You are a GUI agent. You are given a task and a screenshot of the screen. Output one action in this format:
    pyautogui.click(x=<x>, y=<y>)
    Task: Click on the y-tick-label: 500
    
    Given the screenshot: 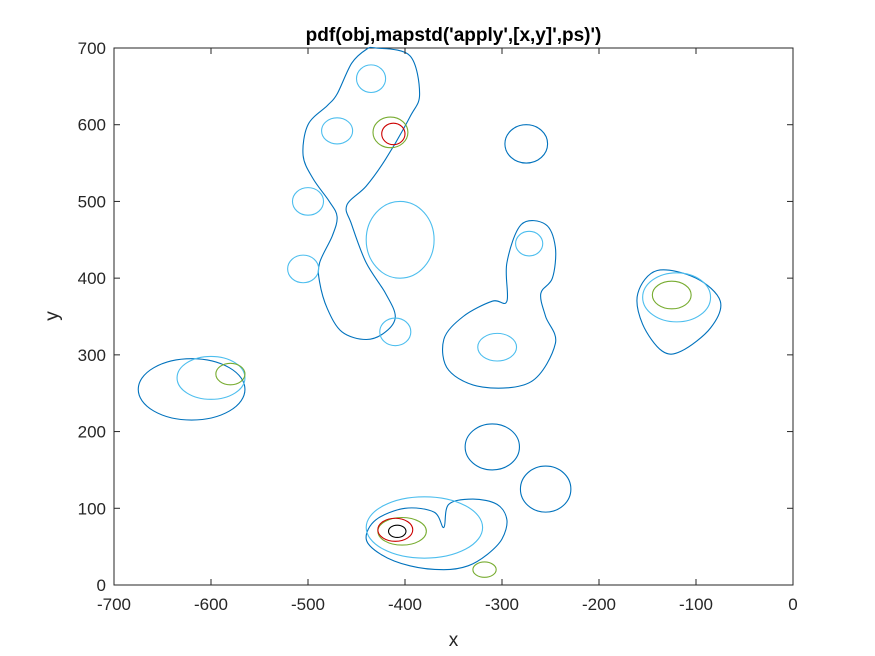 What is the action you would take?
    pyautogui.click(x=92, y=201)
    